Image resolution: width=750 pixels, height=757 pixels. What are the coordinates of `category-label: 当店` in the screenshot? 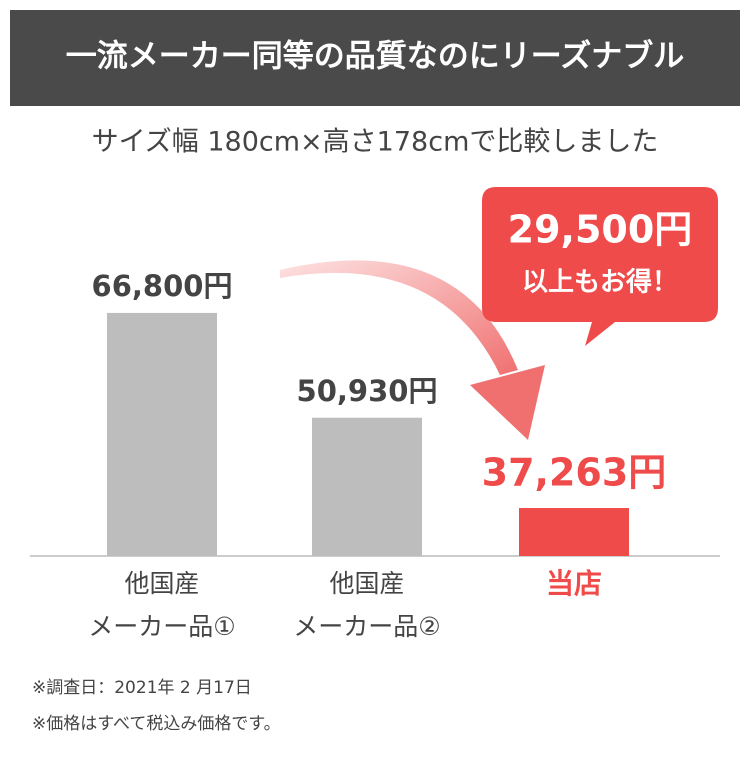 It's located at (574, 583).